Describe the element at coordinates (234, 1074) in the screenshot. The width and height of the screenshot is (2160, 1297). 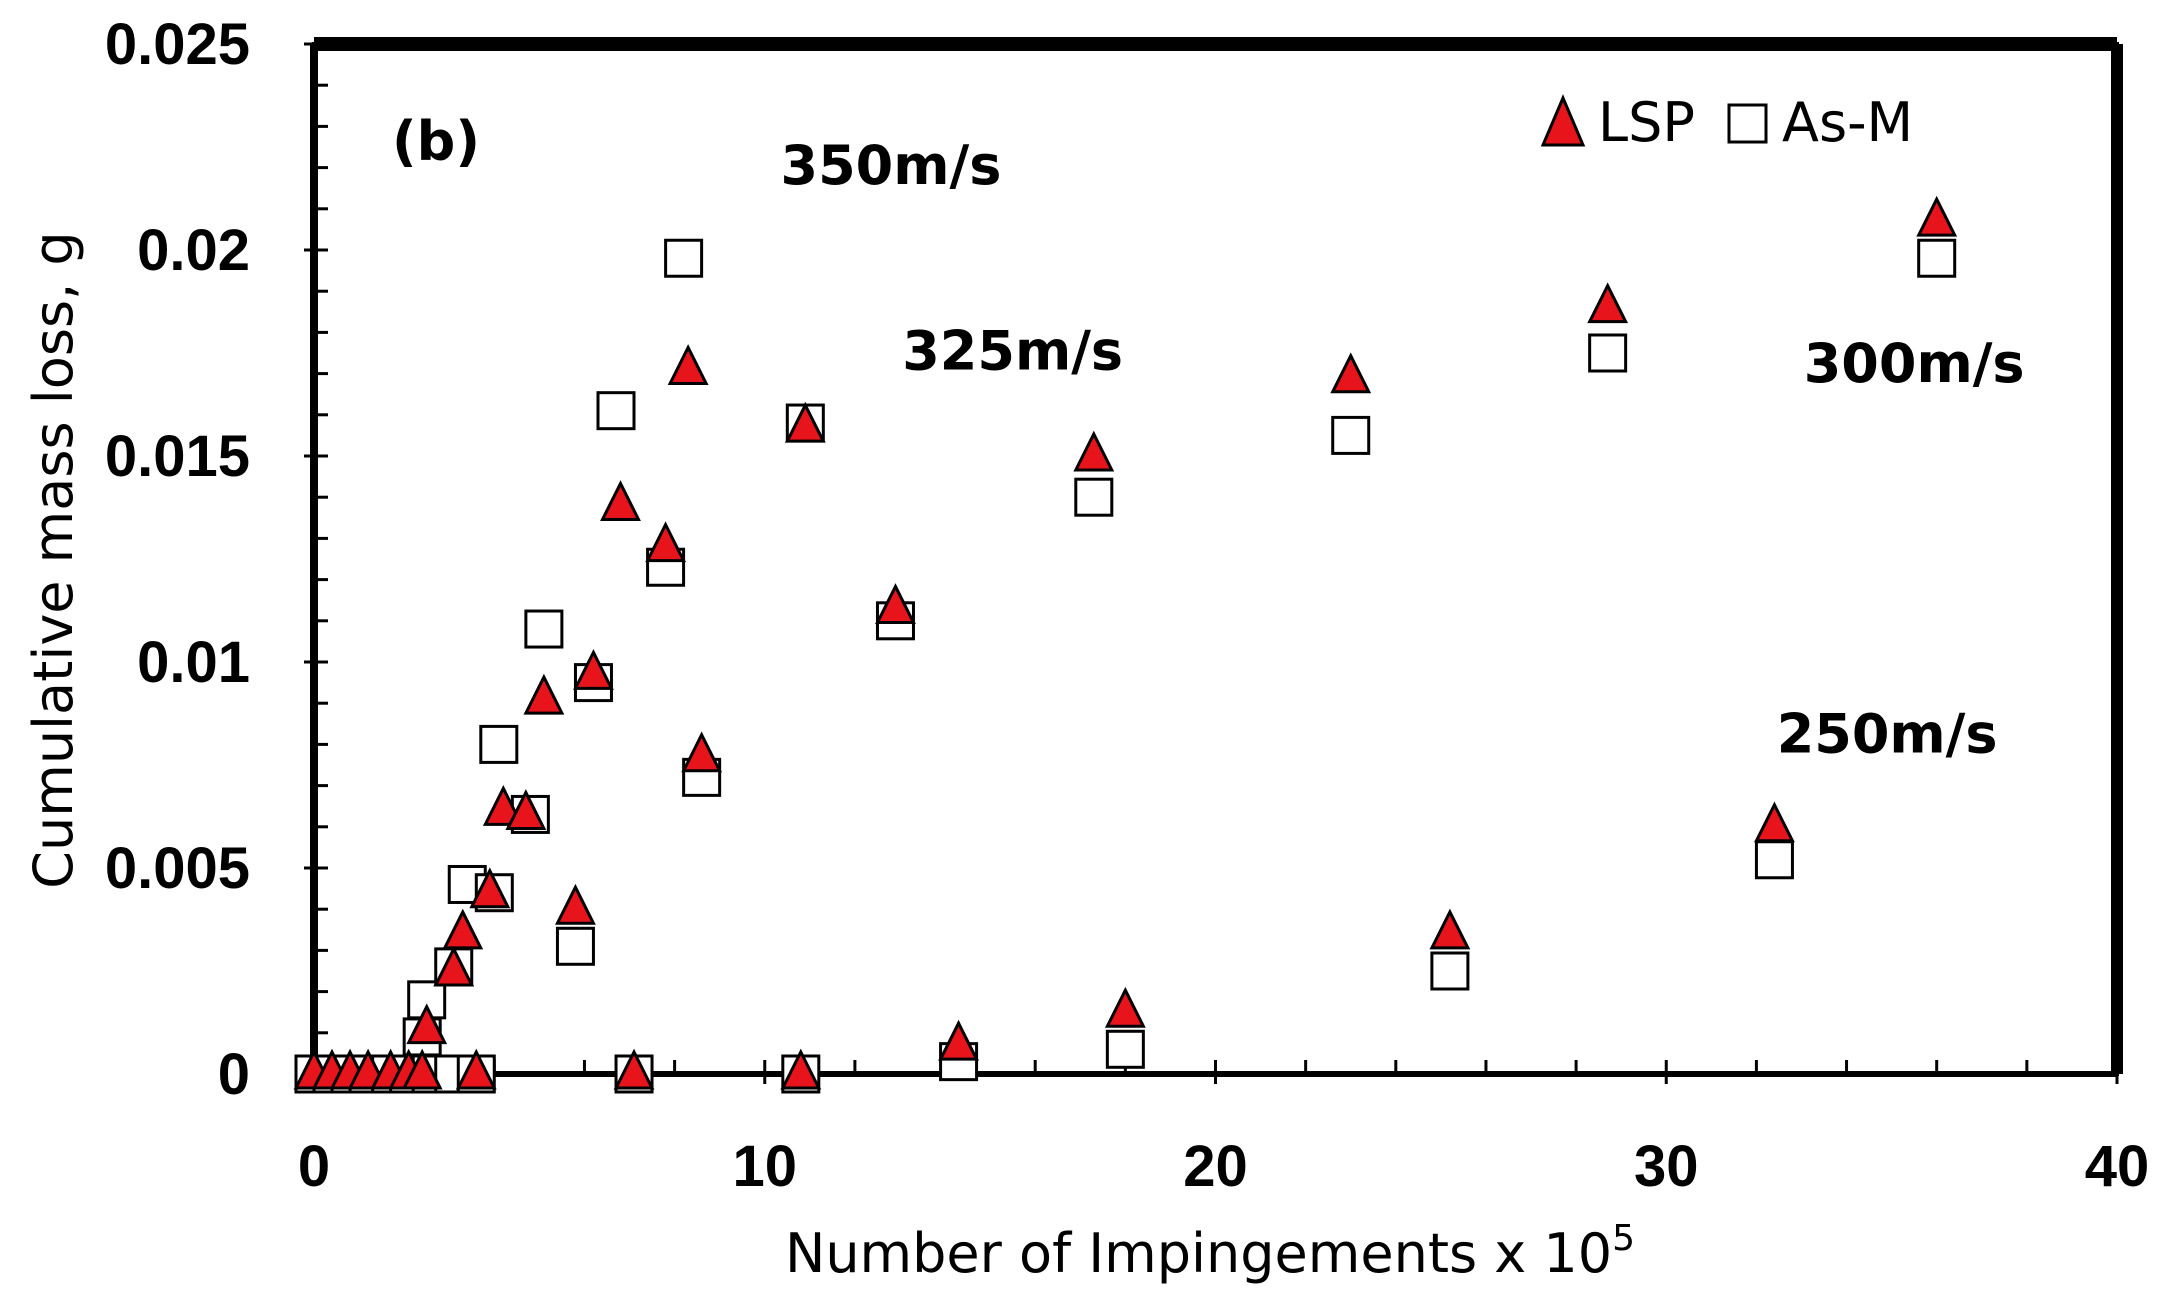
I see `y-tick-label: 0` at that location.